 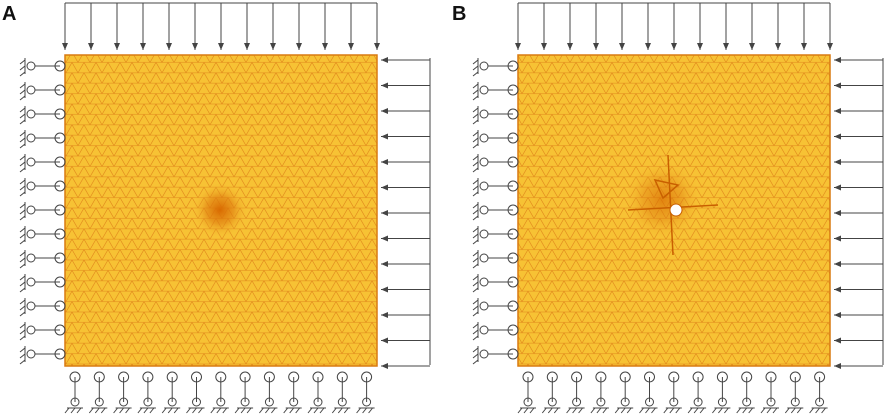 I want to click on panel-label: B, so click(x=459, y=14).